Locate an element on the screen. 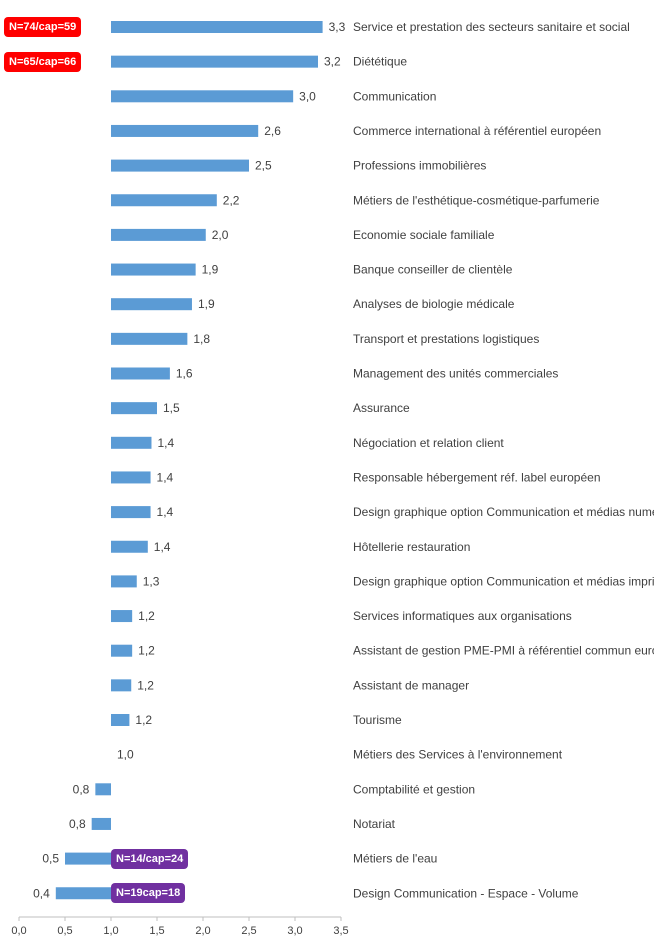 The height and width of the screenshot is (937, 654). category-label: Métiers des Services à l'environnement is located at coordinates (458, 755).